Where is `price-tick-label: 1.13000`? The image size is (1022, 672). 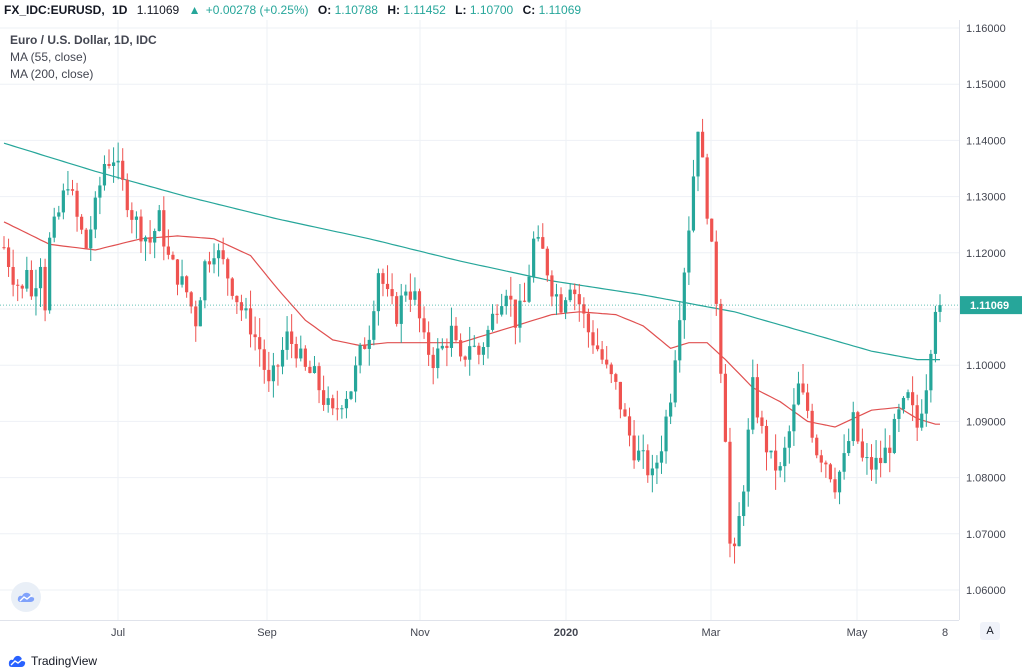
price-tick-label: 1.13000 is located at coordinates (986, 198).